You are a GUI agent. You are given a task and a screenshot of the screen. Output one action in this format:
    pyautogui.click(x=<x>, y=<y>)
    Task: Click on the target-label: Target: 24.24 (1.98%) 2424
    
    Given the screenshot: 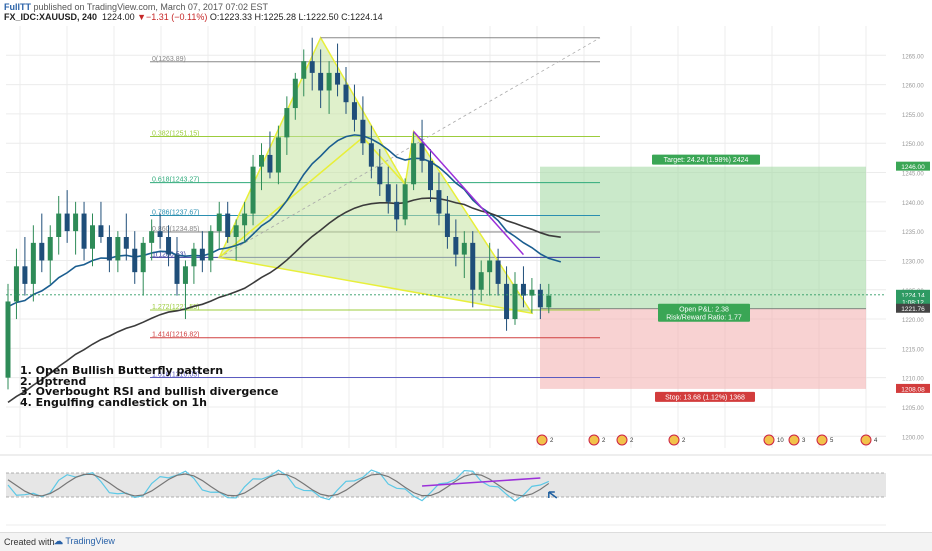 What is the action you would take?
    pyautogui.click(x=706, y=160)
    